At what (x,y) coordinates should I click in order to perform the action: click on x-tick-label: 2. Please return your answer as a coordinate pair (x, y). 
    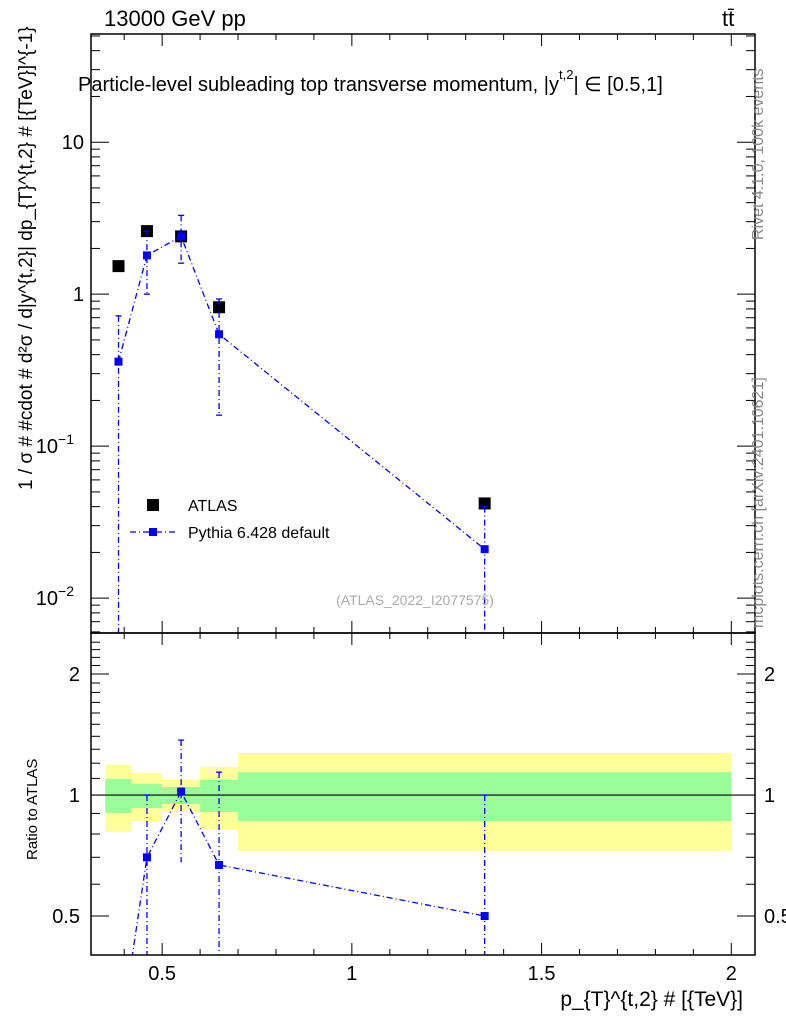
    Looking at the image, I should click on (731, 974).